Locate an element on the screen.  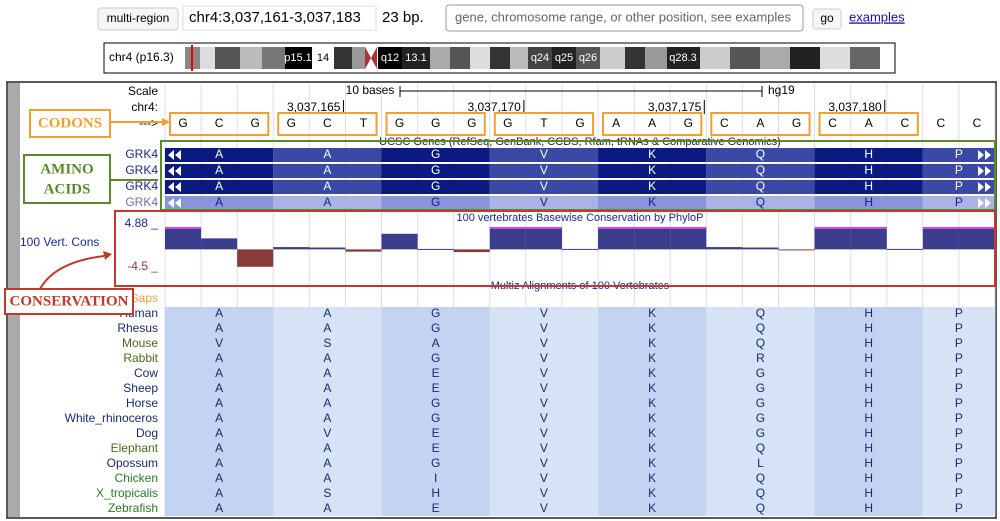
species: Horse is located at coordinates (142, 403).